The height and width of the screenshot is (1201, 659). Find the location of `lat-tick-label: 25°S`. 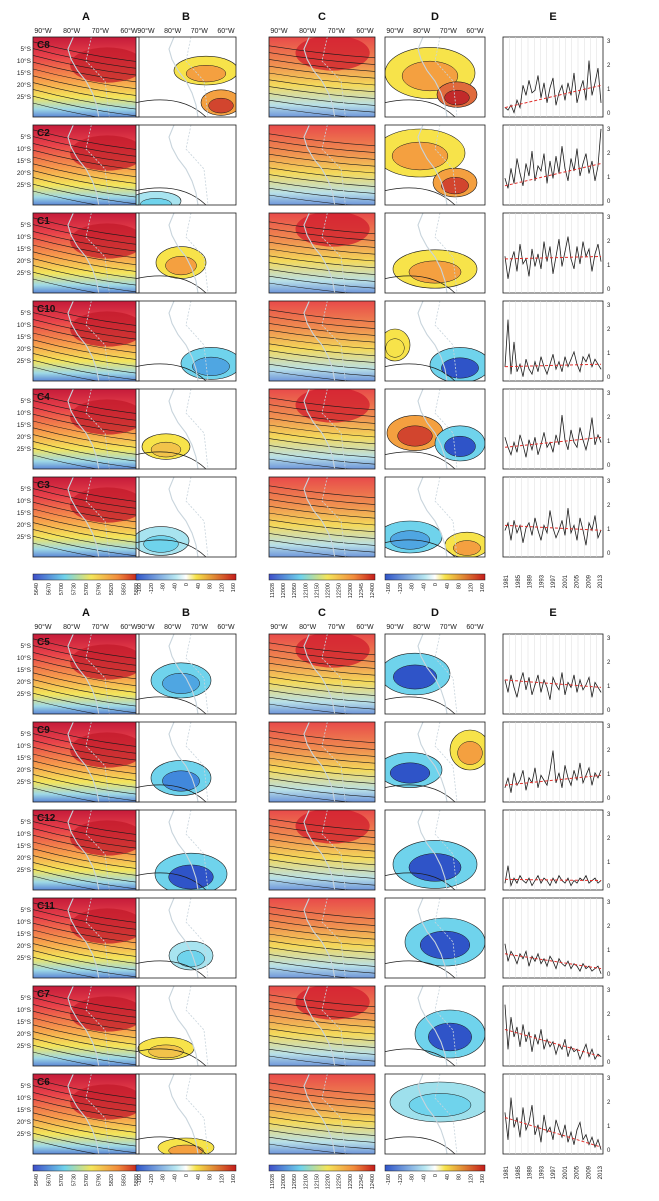

lat-tick-label: 25°S is located at coordinates (24, 537).